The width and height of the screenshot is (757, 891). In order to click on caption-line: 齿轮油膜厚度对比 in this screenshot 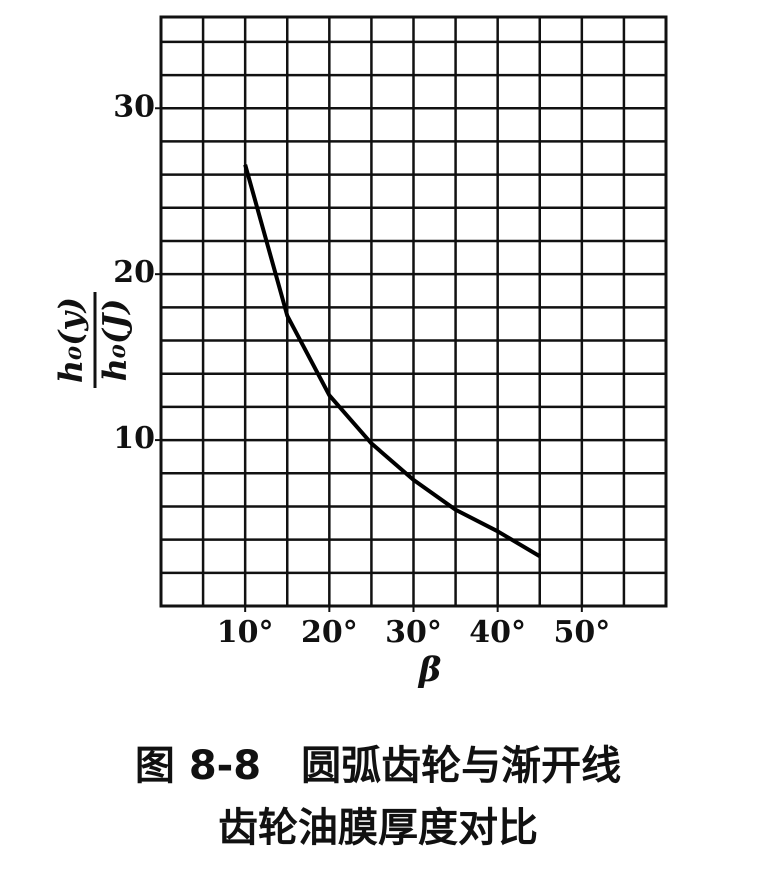, I will do `click(378, 828)`.